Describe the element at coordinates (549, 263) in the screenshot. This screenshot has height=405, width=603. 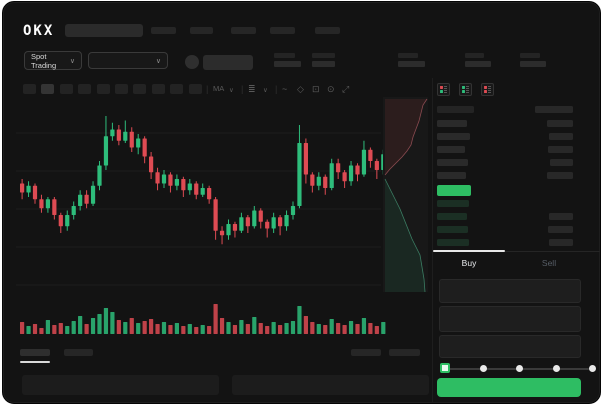
I see `tab-sell: Sell` at that location.